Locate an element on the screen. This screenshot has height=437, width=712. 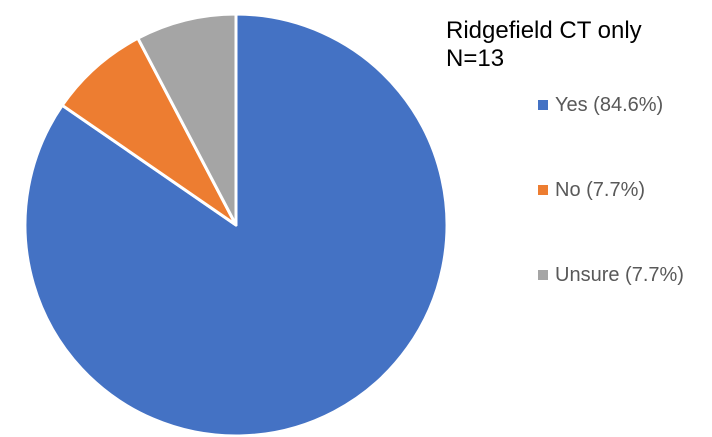
legend-label-unsure: Unsure (7.7%) is located at coordinates (619, 275).